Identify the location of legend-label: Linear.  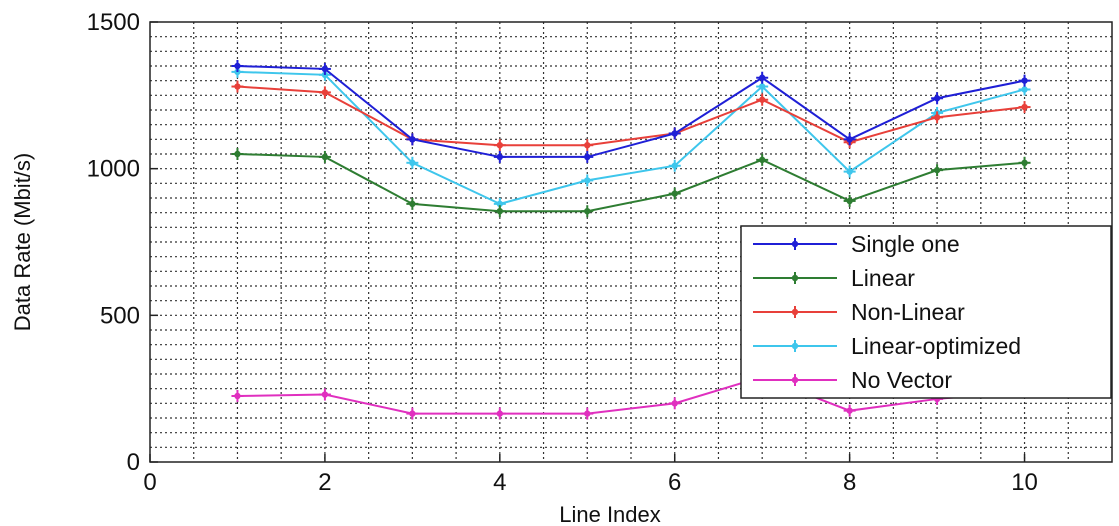
(883, 278).